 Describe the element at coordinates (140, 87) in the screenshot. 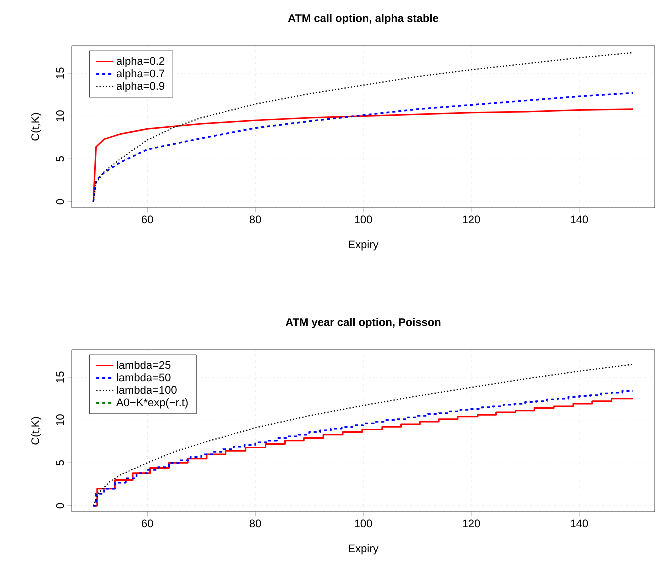

I see `legend-label: alpha=0.9` at that location.